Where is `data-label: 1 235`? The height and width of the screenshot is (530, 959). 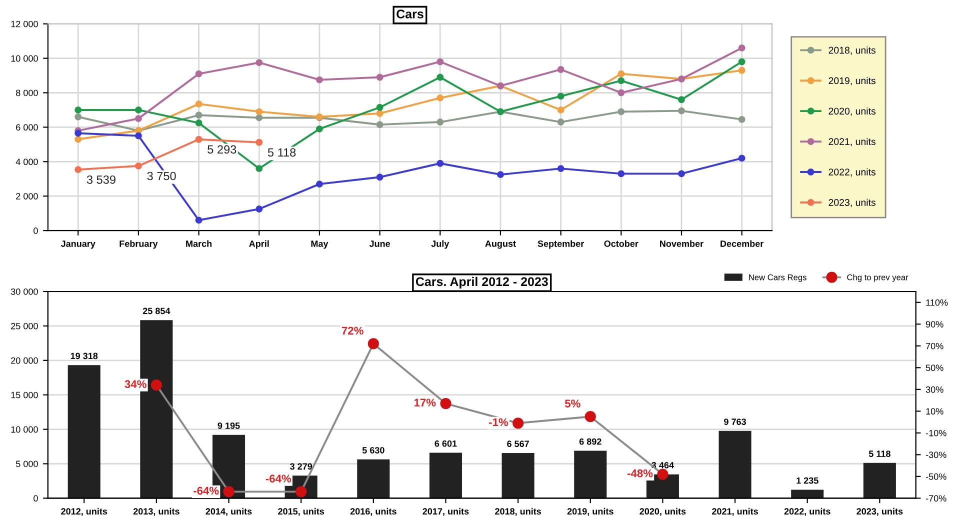 data-label: 1 235 is located at coordinates (807, 480).